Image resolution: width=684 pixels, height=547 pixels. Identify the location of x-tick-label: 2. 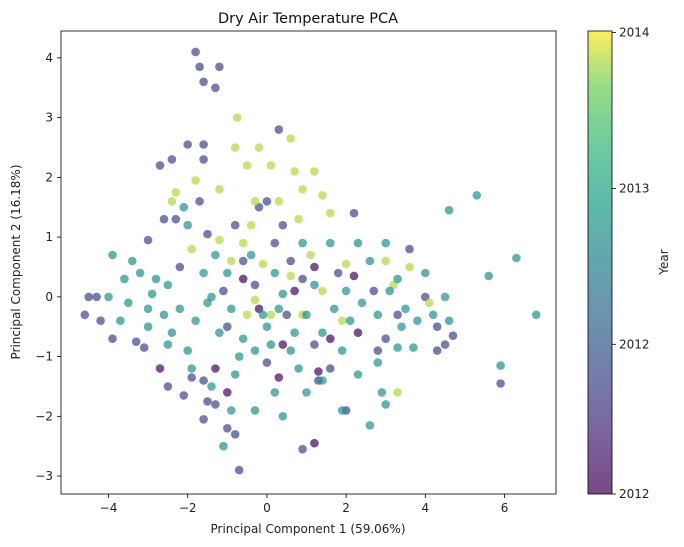
(346, 508).